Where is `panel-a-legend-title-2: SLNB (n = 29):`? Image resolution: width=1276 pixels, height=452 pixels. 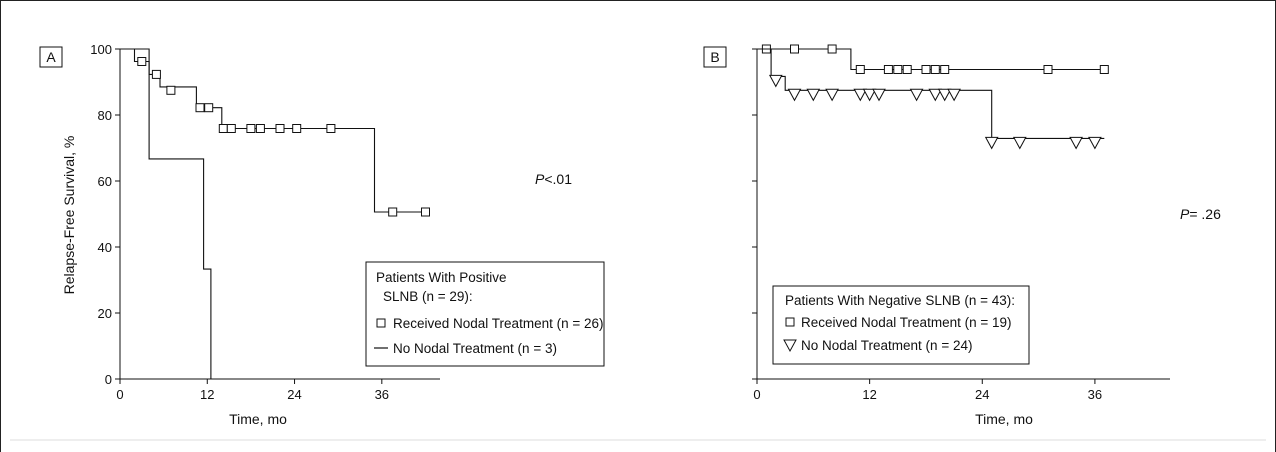 panel-a-legend-title-2: SLNB (n = 29): is located at coordinates (428, 296).